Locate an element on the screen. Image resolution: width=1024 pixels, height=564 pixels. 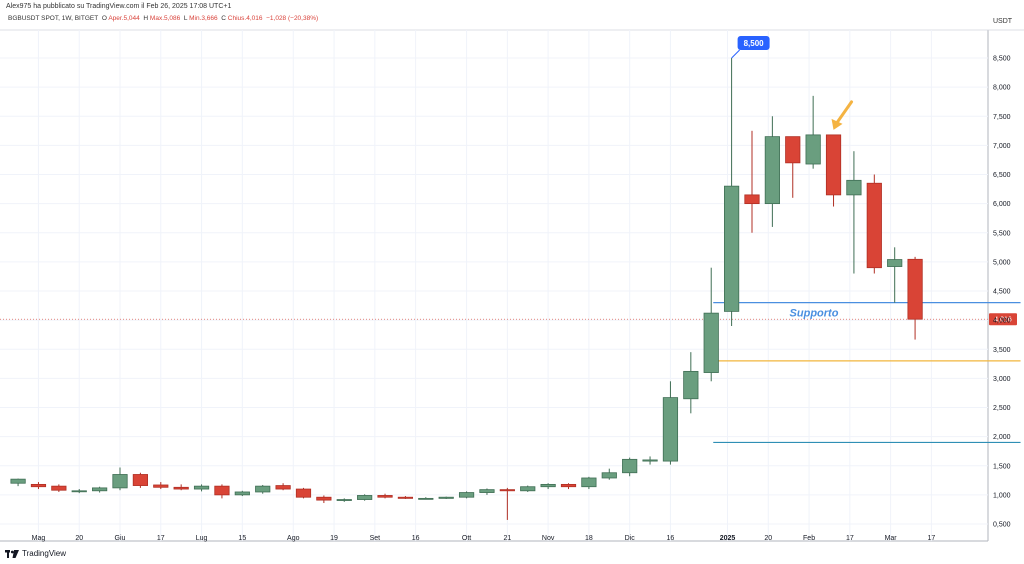
y-tick-label: 8,500 is located at coordinates (1002, 59).